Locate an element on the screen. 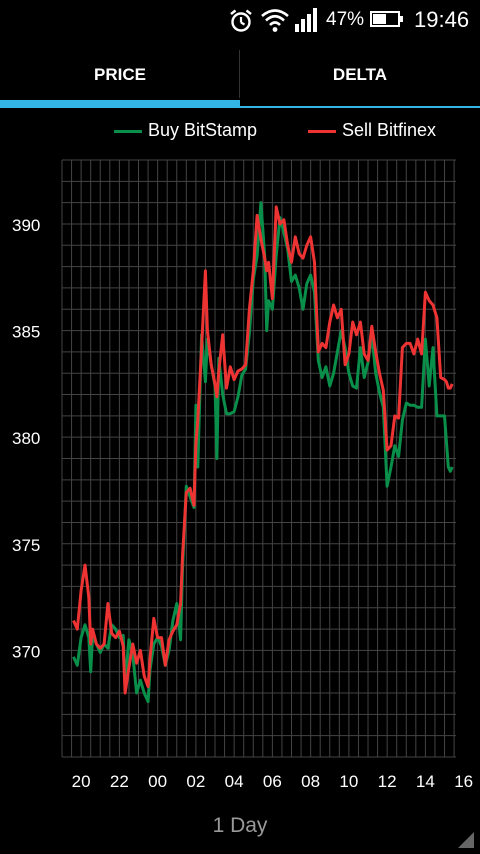 The width and height of the screenshot is (480, 854). x-tick-label: 02 is located at coordinates (195, 781).